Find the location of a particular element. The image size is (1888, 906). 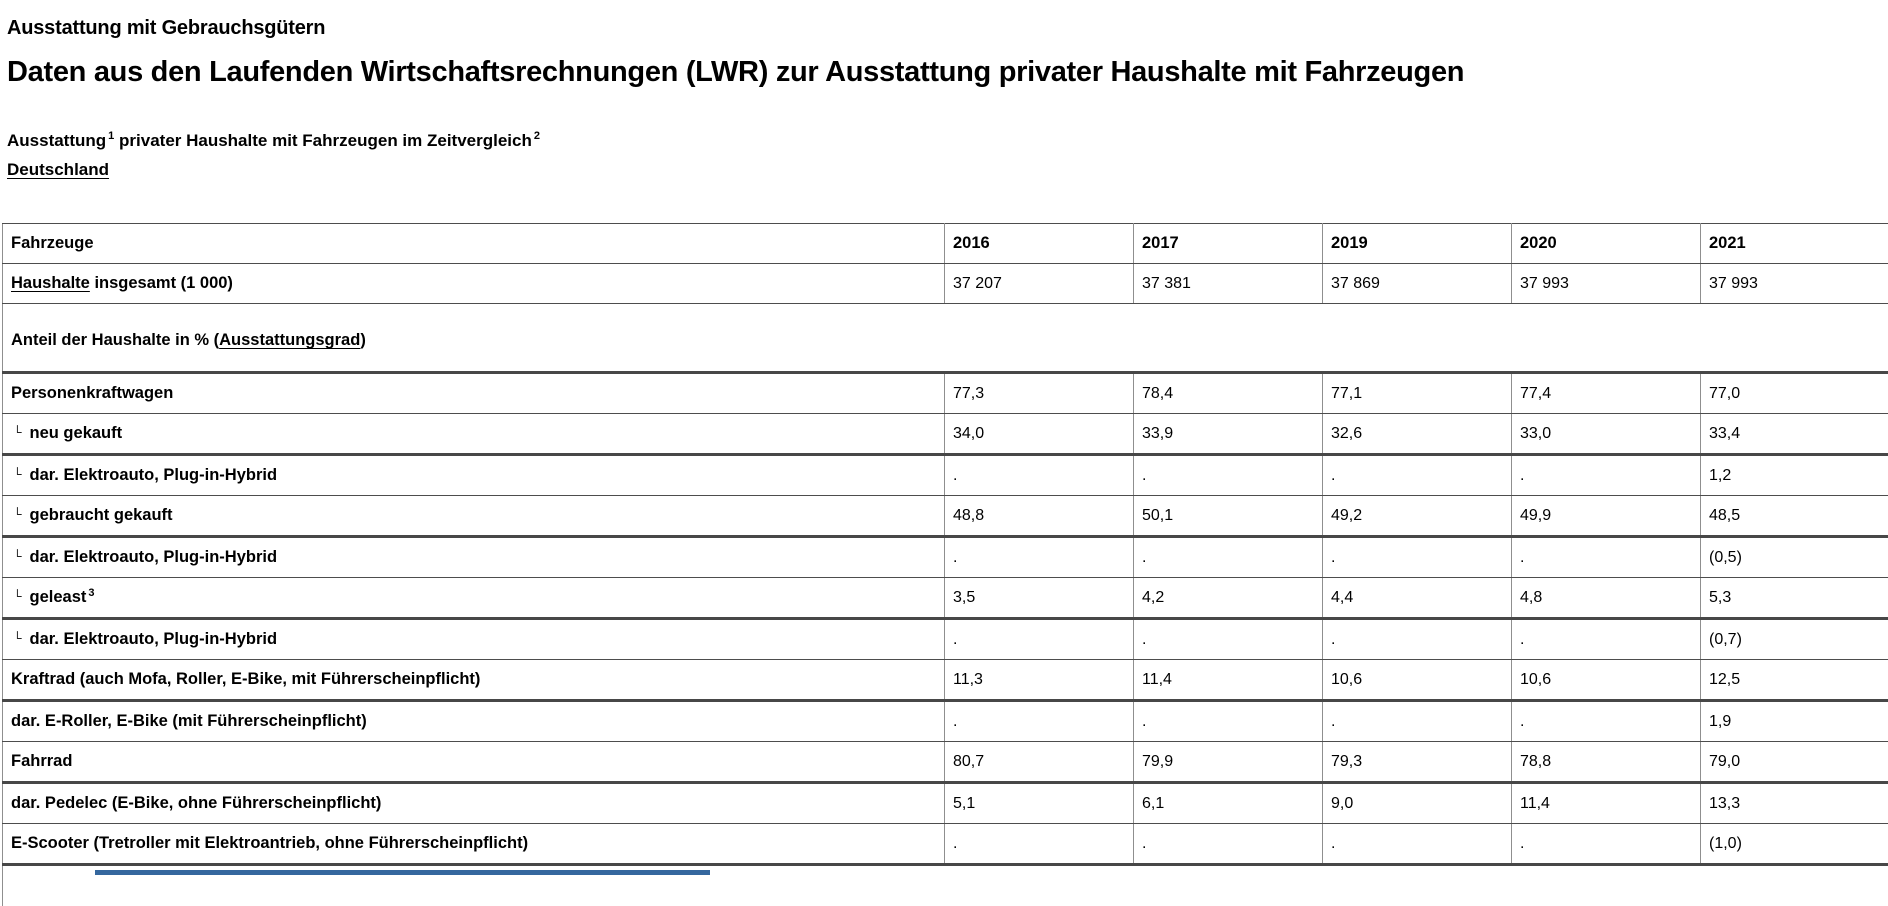

column-header-year: 2019 is located at coordinates (1417, 244).